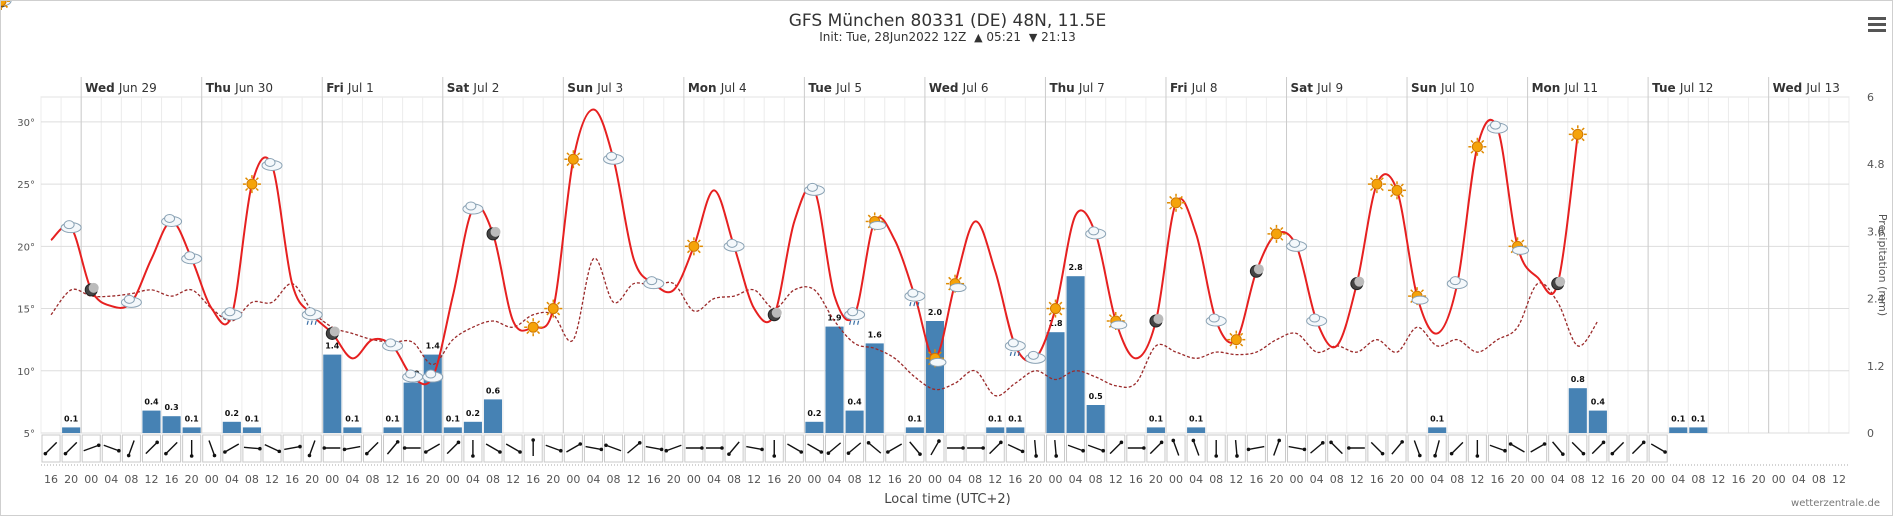  I want to click on chart-title: GFS München 80331 (DE) 48N, 11.5E, so click(947, 21).